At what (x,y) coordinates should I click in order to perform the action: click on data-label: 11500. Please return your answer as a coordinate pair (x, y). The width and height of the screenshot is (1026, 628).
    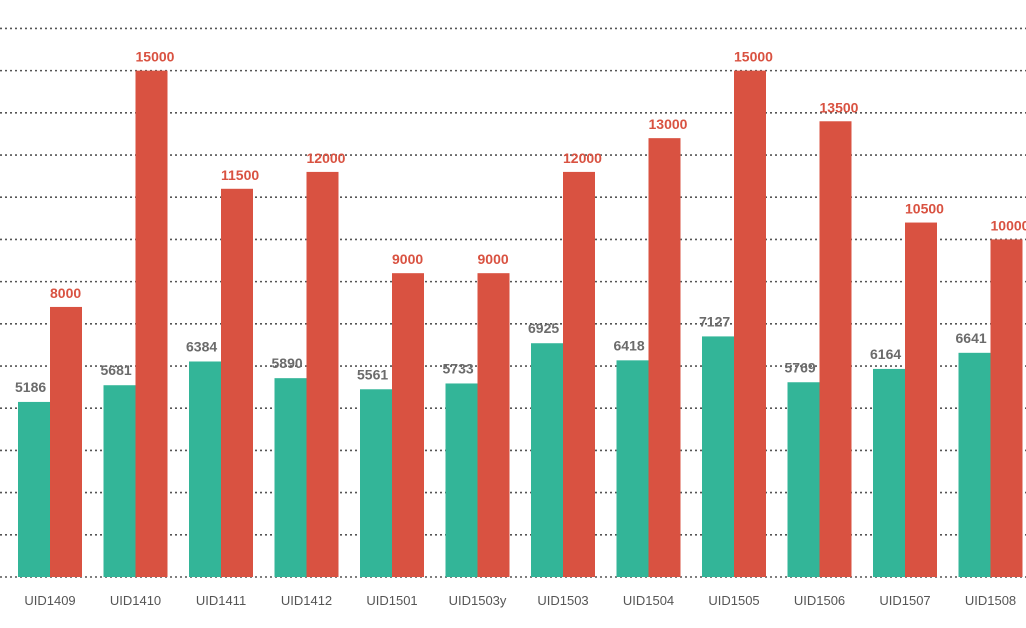
    Looking at the image, I should click on (240, 175).